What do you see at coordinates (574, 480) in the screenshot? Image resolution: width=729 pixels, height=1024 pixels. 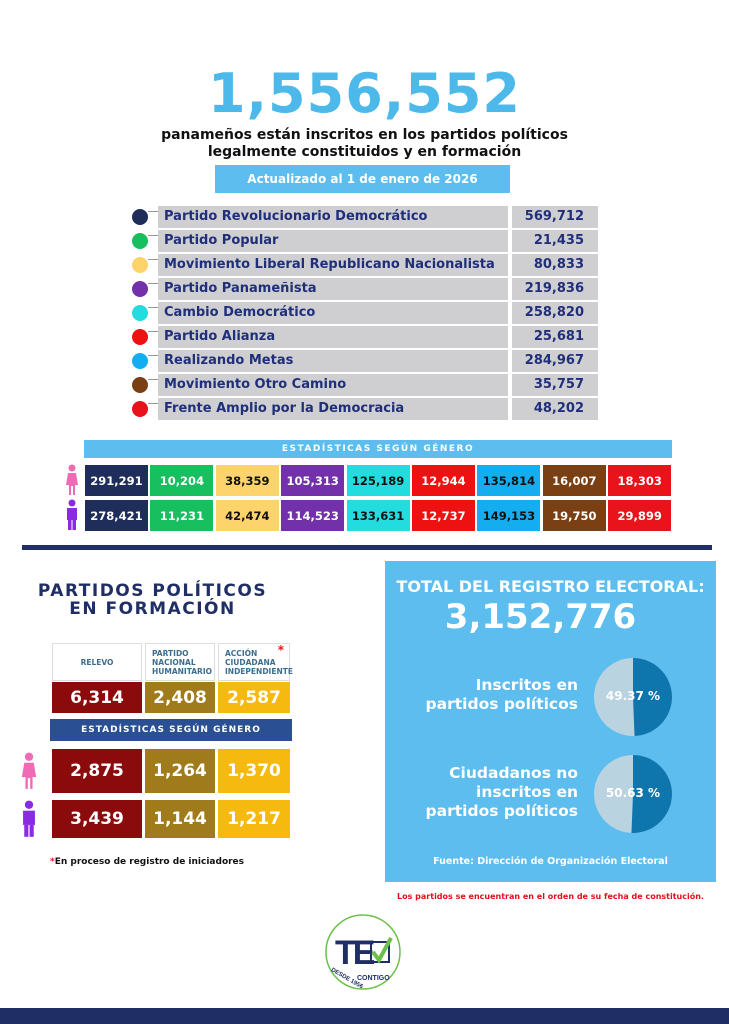 I see `female-count: 16,007` at bounding box center [574, 480].